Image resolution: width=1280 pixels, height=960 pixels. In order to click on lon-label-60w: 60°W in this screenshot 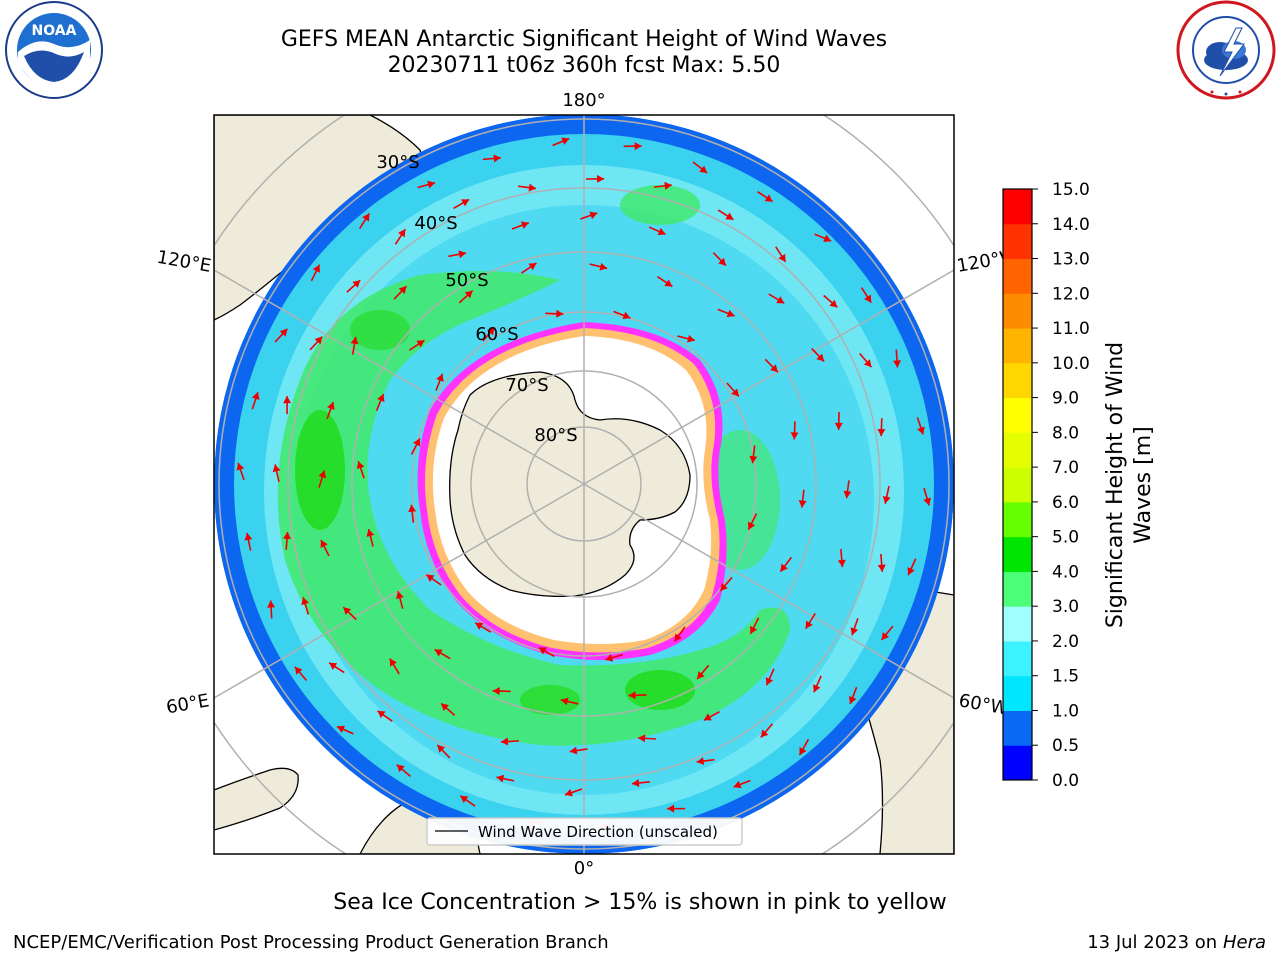, I will do `click(983, 704)`.